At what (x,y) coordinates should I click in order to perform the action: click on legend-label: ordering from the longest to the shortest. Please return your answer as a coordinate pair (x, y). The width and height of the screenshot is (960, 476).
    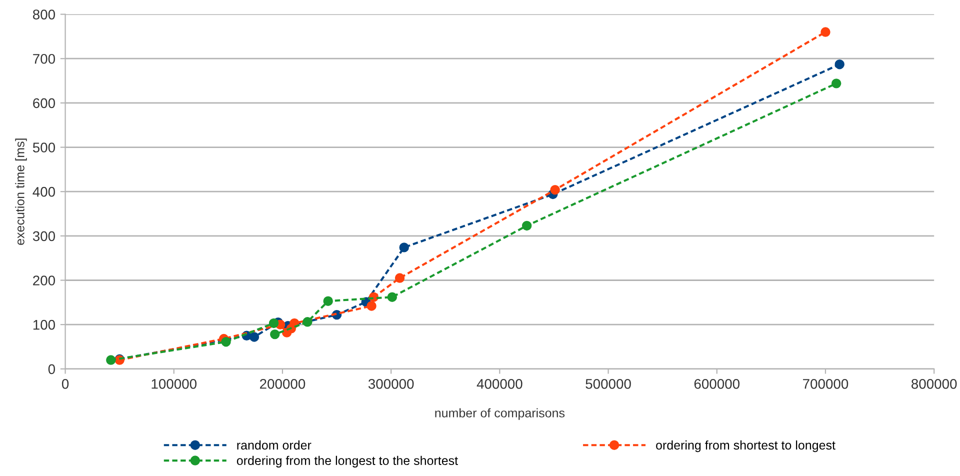
    Looking at the image, I should click on (347, 462).